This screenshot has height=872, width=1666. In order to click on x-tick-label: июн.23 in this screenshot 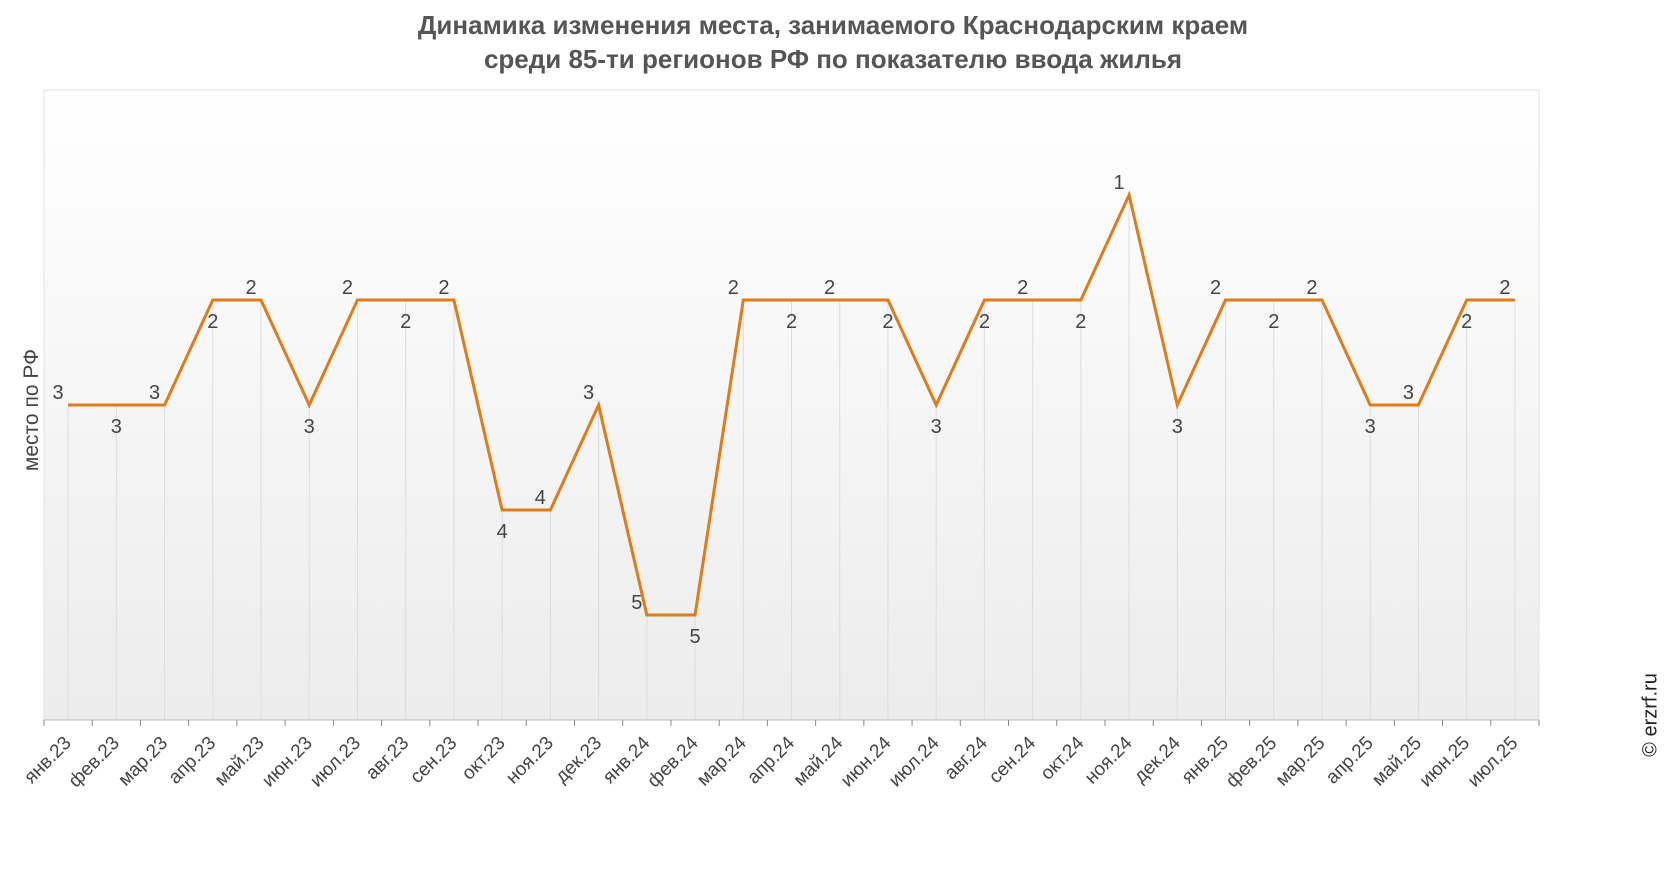, I will do `click(287, 762)`.